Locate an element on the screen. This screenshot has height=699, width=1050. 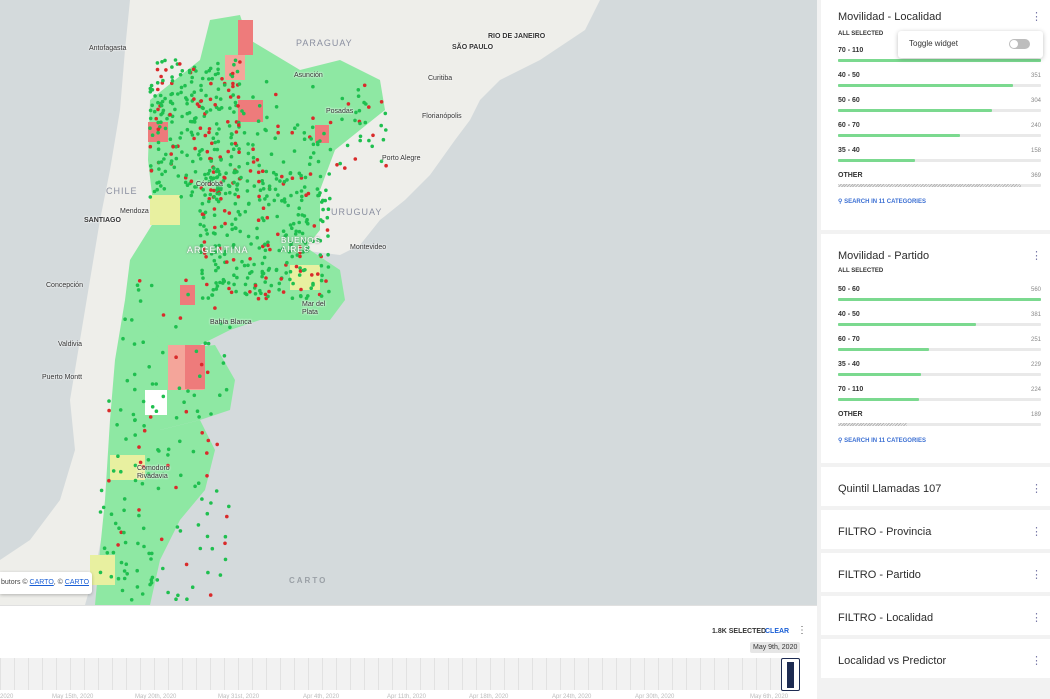
category-value: 229 is located at coordinates (1035, 365).